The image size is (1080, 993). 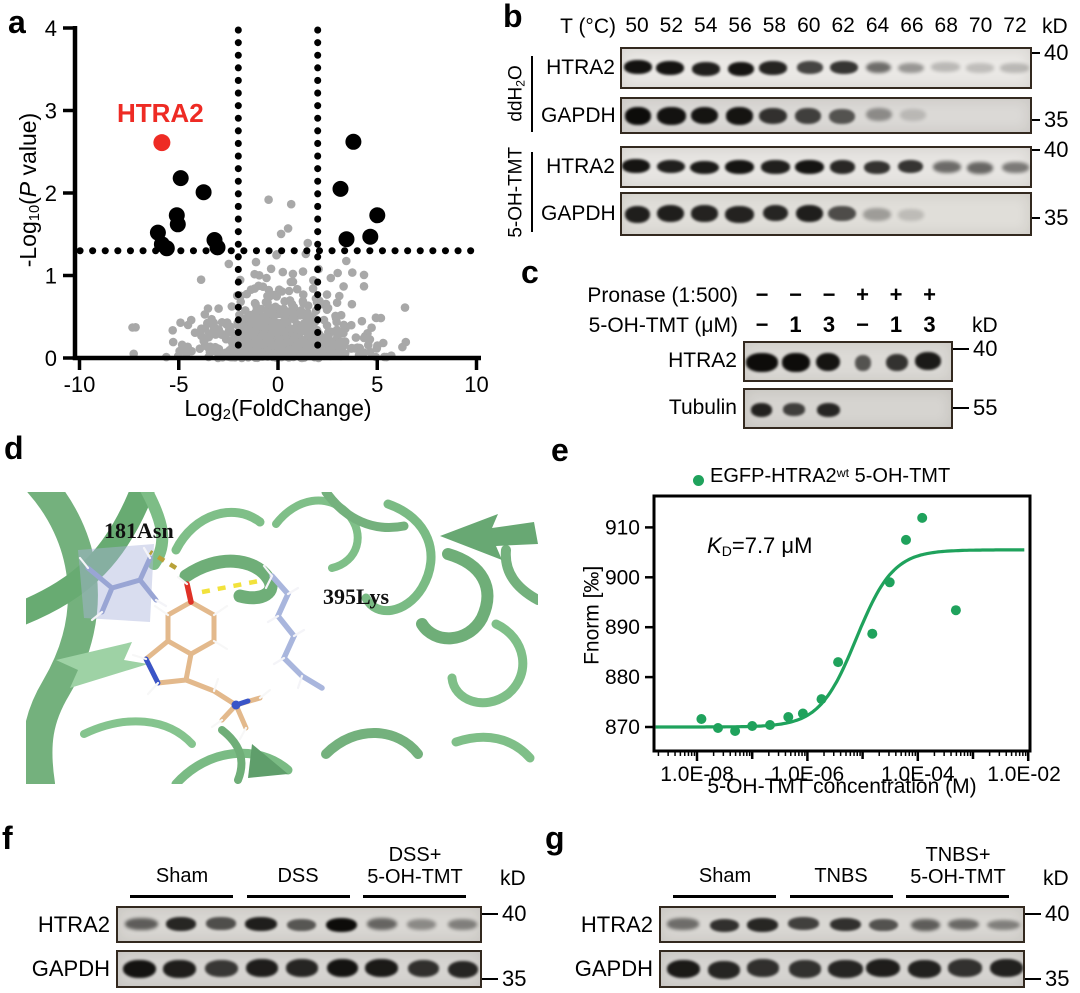 I want to click on blot-strip-b1, so click(x=826, y=115).